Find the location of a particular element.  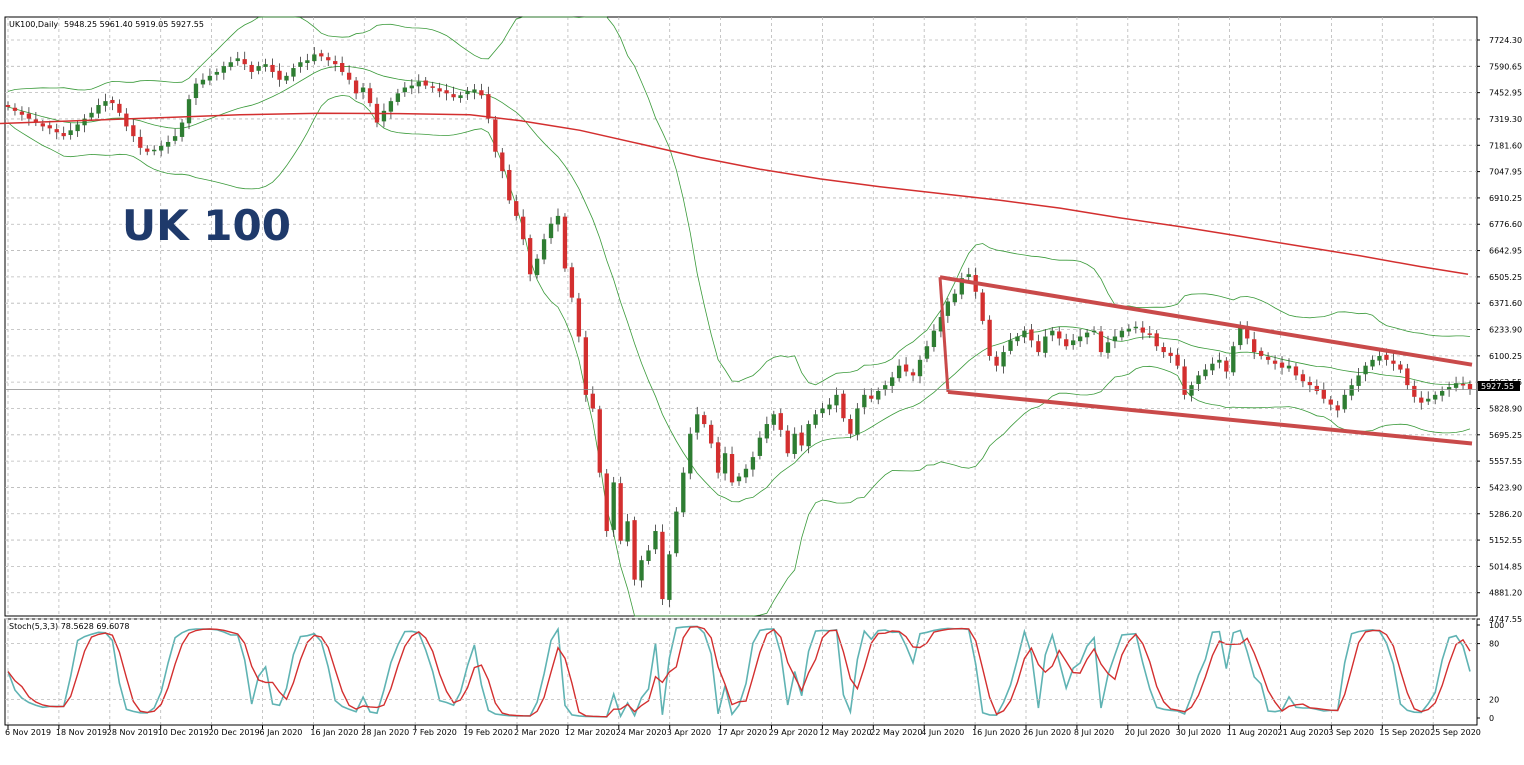

time-tick-label: 10 Dec 2019 is located at coordinates (183, 732).